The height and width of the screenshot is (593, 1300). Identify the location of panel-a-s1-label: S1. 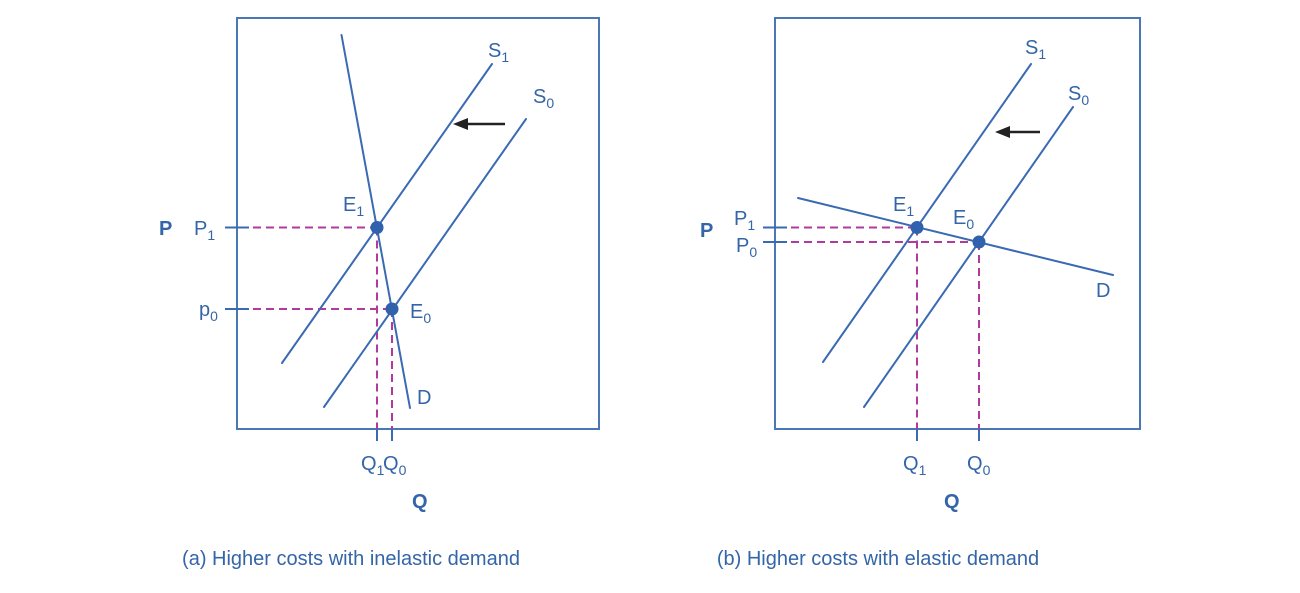
(498, 52).